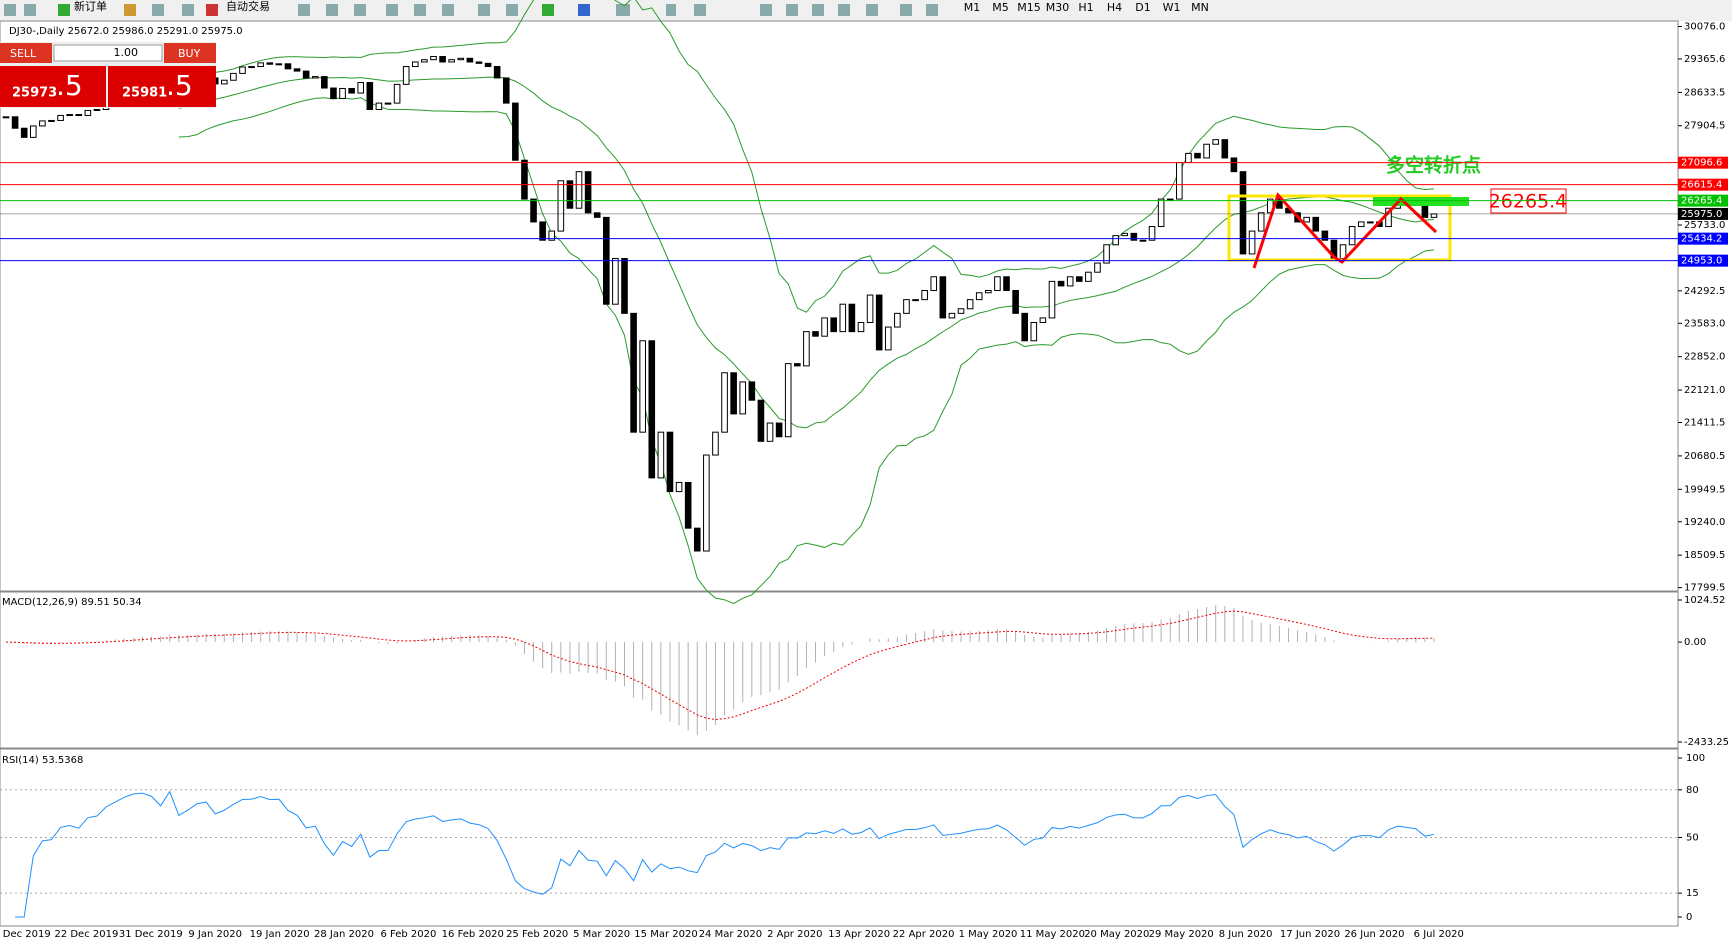 The image size is (1732, 942). Describe the element at coordinates (108, 53) in the screenshot. I see `lot-input` at that location.